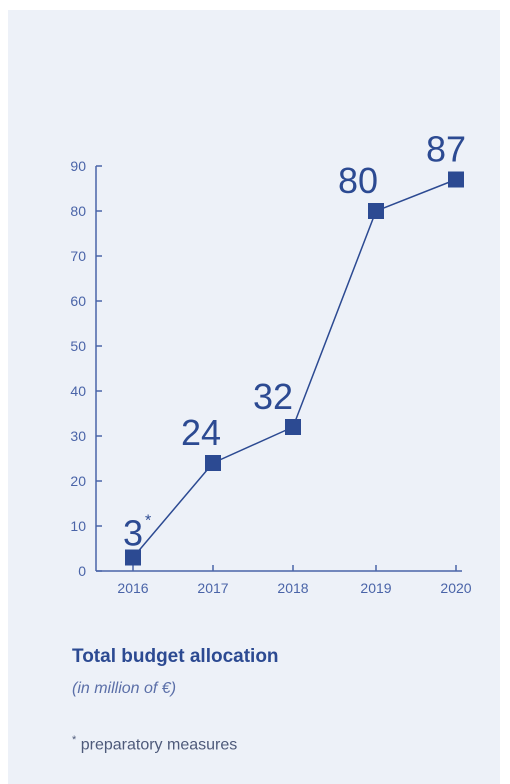 The image size is (510, 784). I want to click on x-tick-label: 2020, so click(455, 588).